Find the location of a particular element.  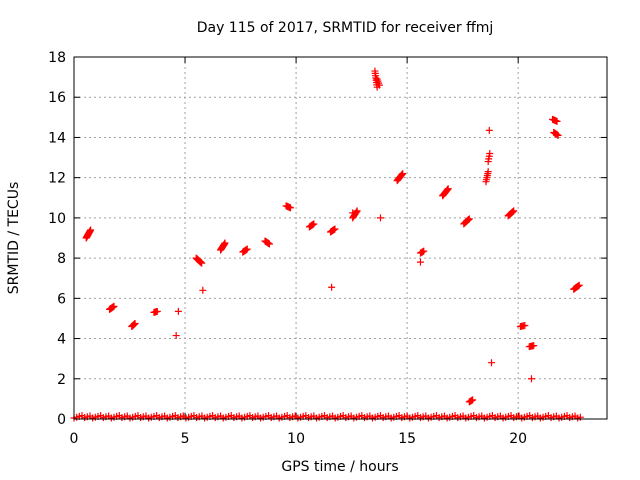

y-tick-label: 18 is located at coordinates (57, 58).